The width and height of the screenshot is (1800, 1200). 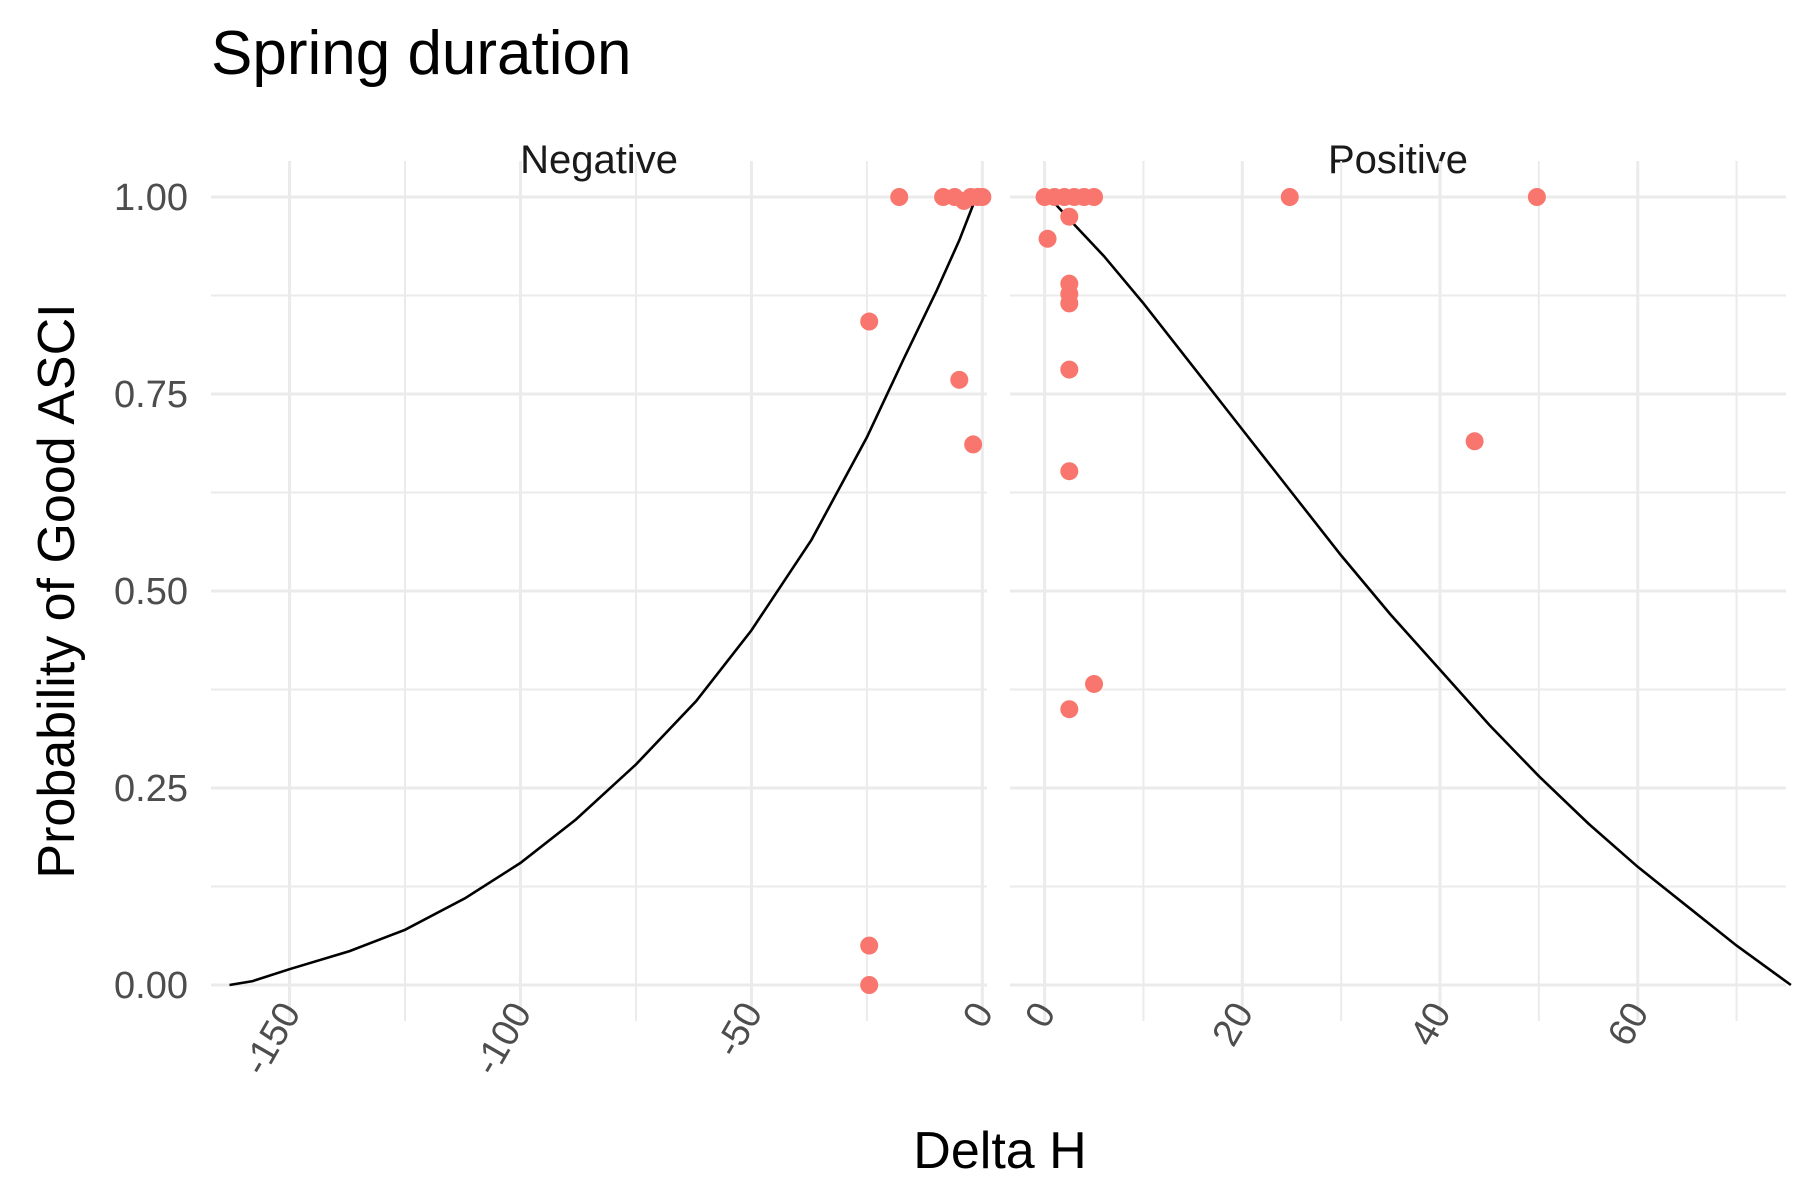 What do you see at coordinates (151, 789) in the screenshot?
I see `y-tick-label: 0.25` at bounding box center [151, 789].